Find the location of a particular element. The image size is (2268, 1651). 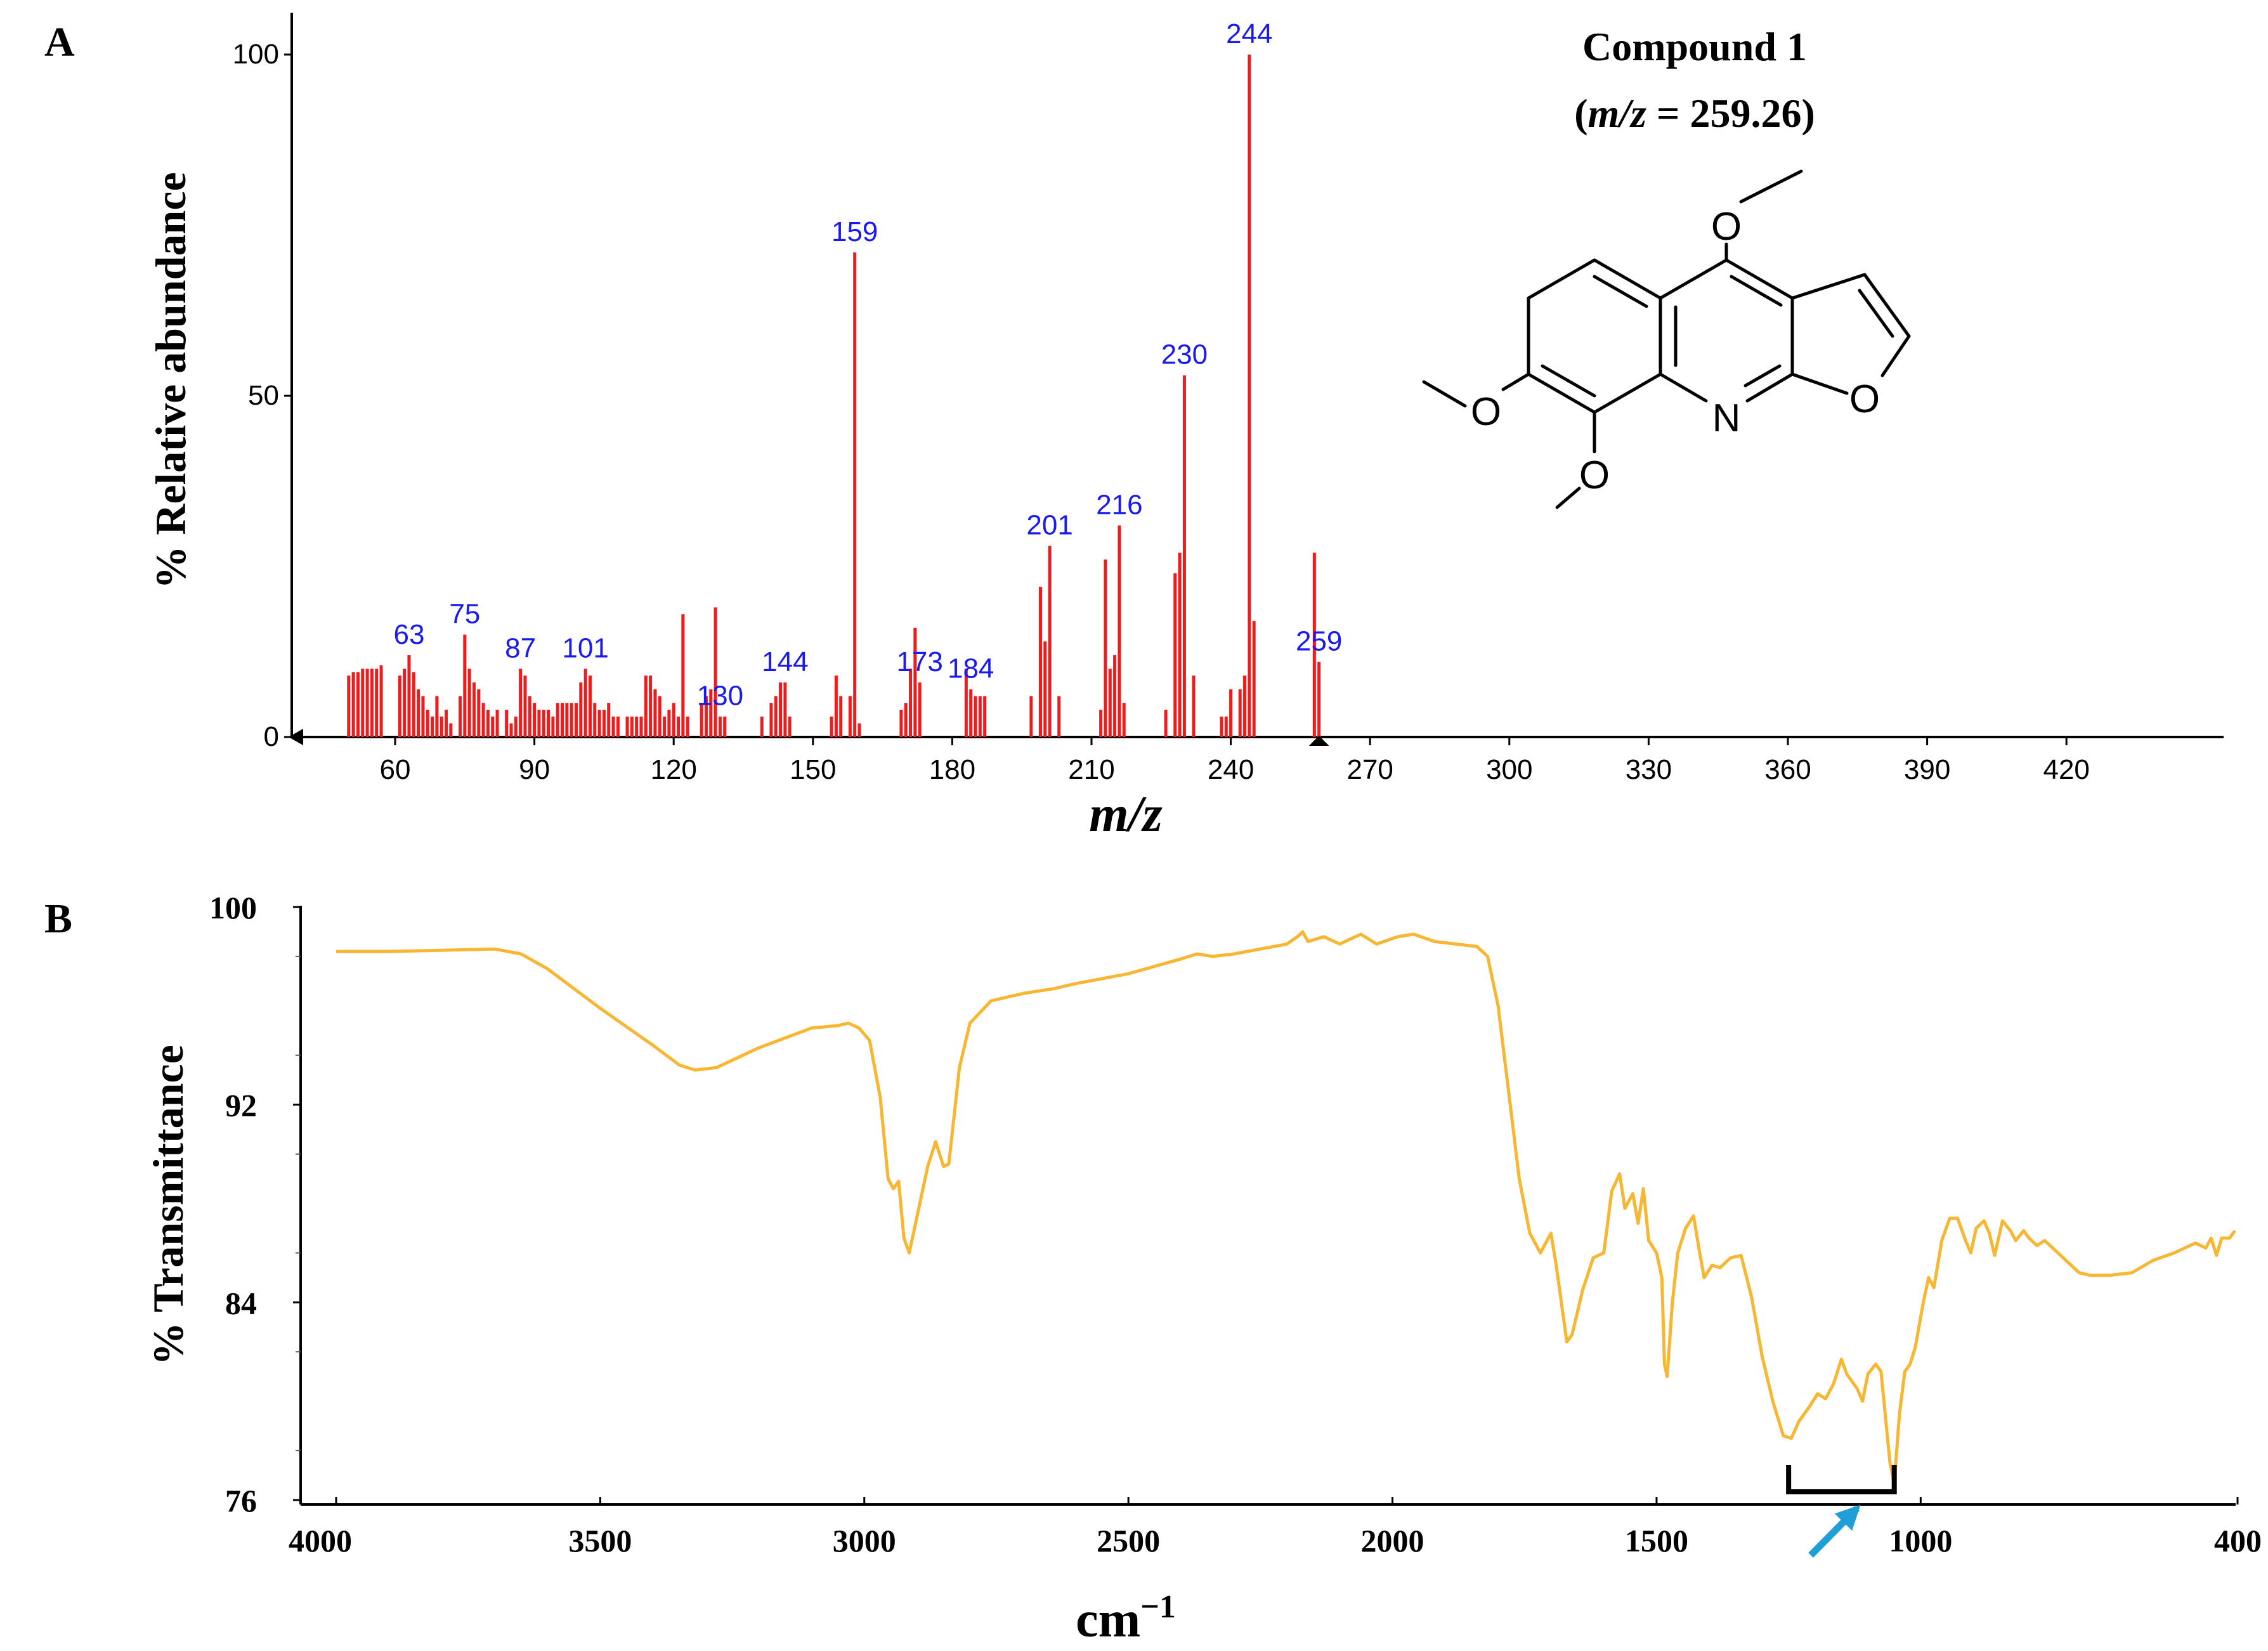

ms-x-tick-label: 150 is located at coordinates (813, 769).